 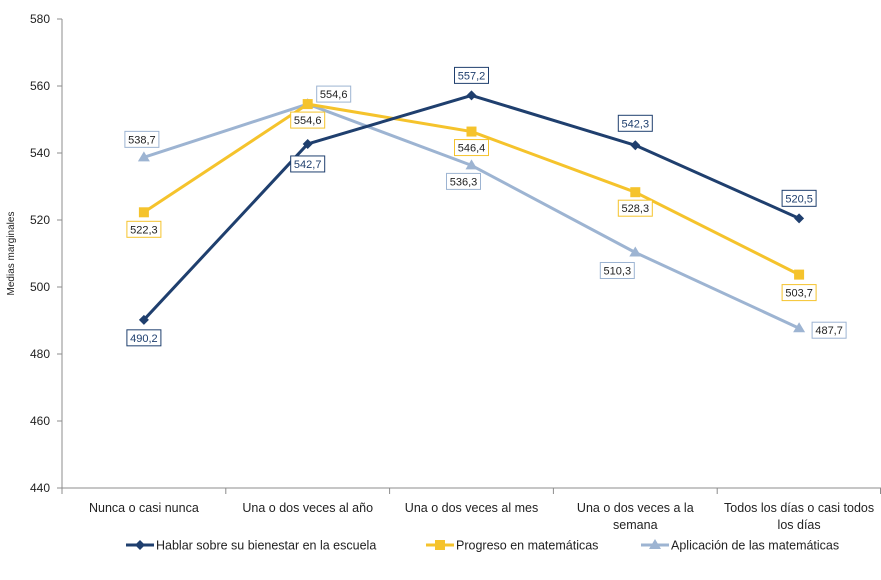 What do you see at coordinates (40, 354) in the screenshot?
I see `y-tick-label: 480` at bounding box center [40, 354].